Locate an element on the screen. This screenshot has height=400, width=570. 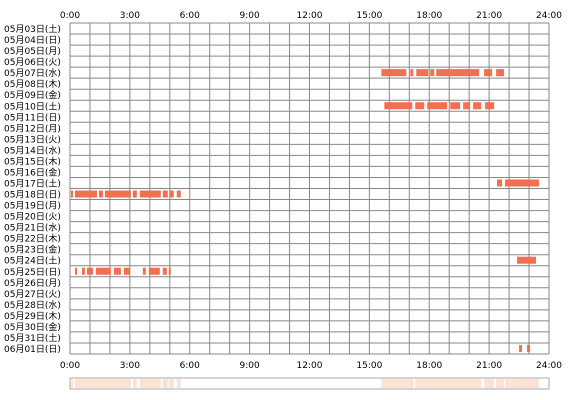
row-label: 05月03日(土) is located at coordinates (32, 29).